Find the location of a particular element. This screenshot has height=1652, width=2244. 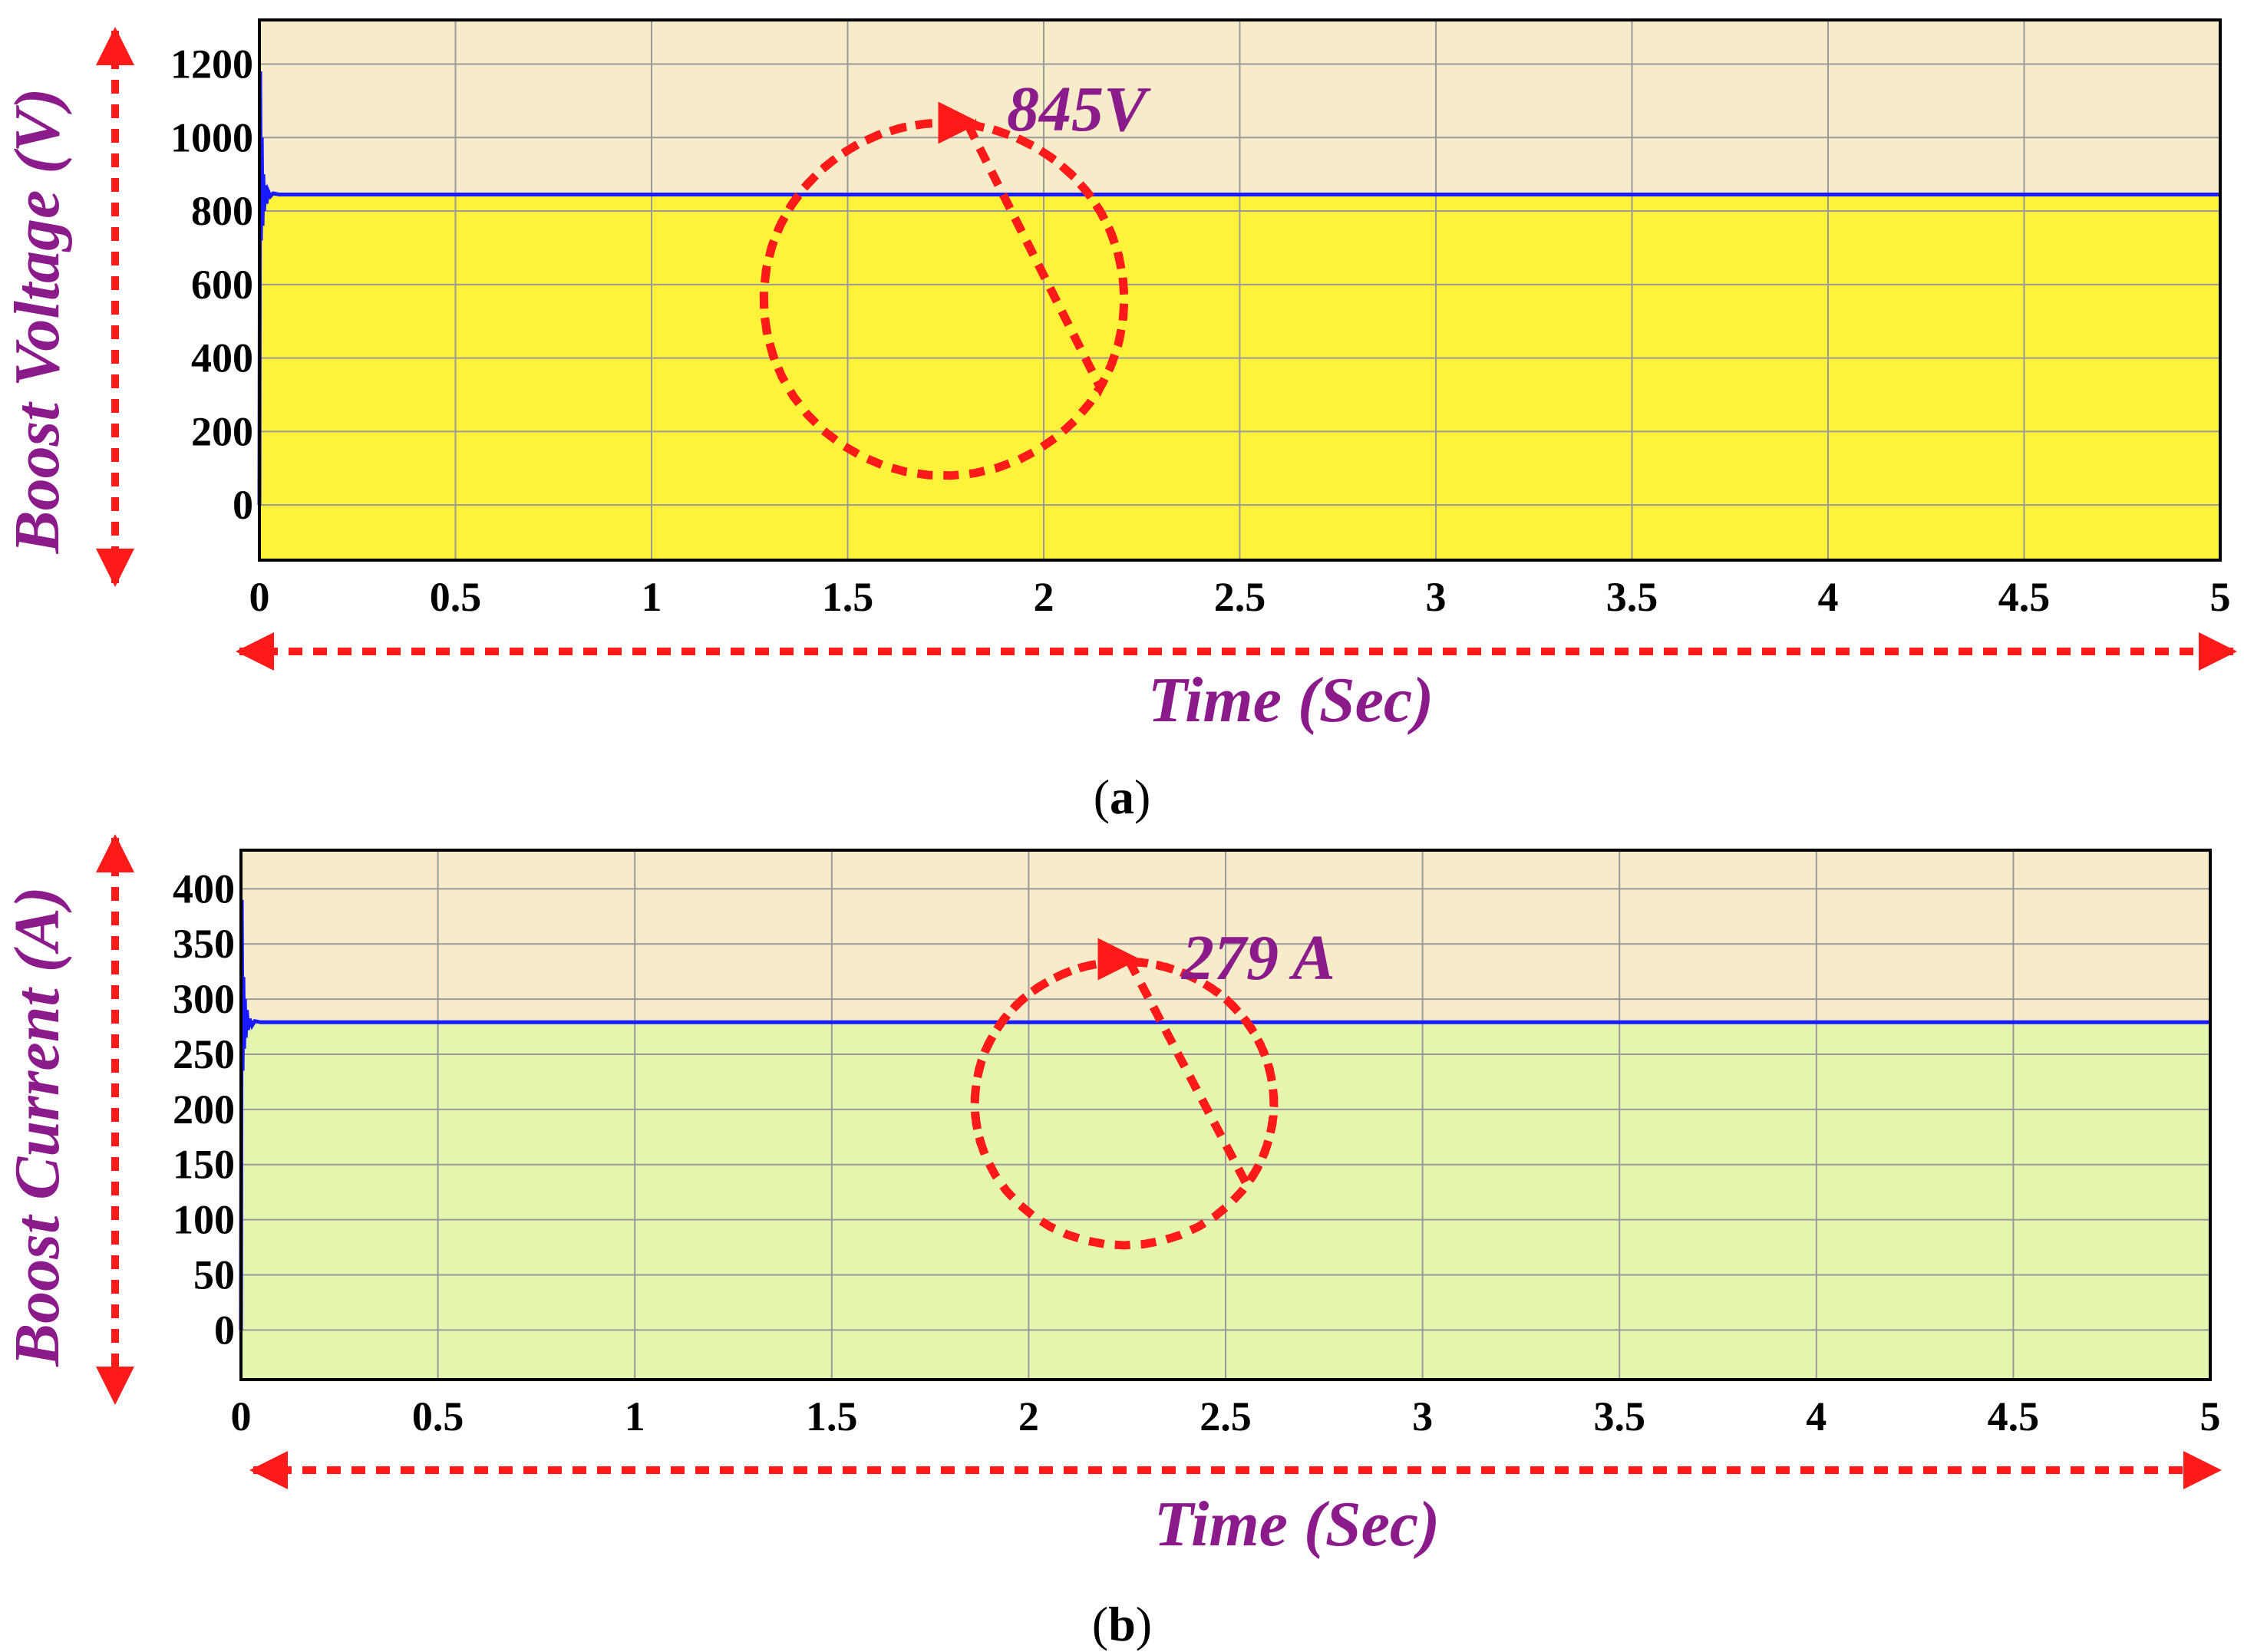

y-tick-label: 150 is located at coordinates (204, 1165).